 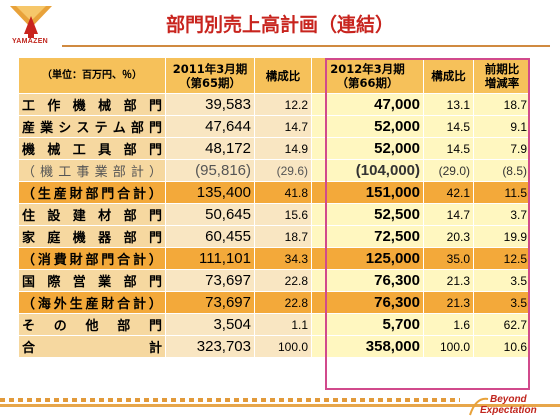 What do you see at coordinates (502, 214) in the screenshot?
I see `row-yoy: 3.7` at bounding box center [502, 214].